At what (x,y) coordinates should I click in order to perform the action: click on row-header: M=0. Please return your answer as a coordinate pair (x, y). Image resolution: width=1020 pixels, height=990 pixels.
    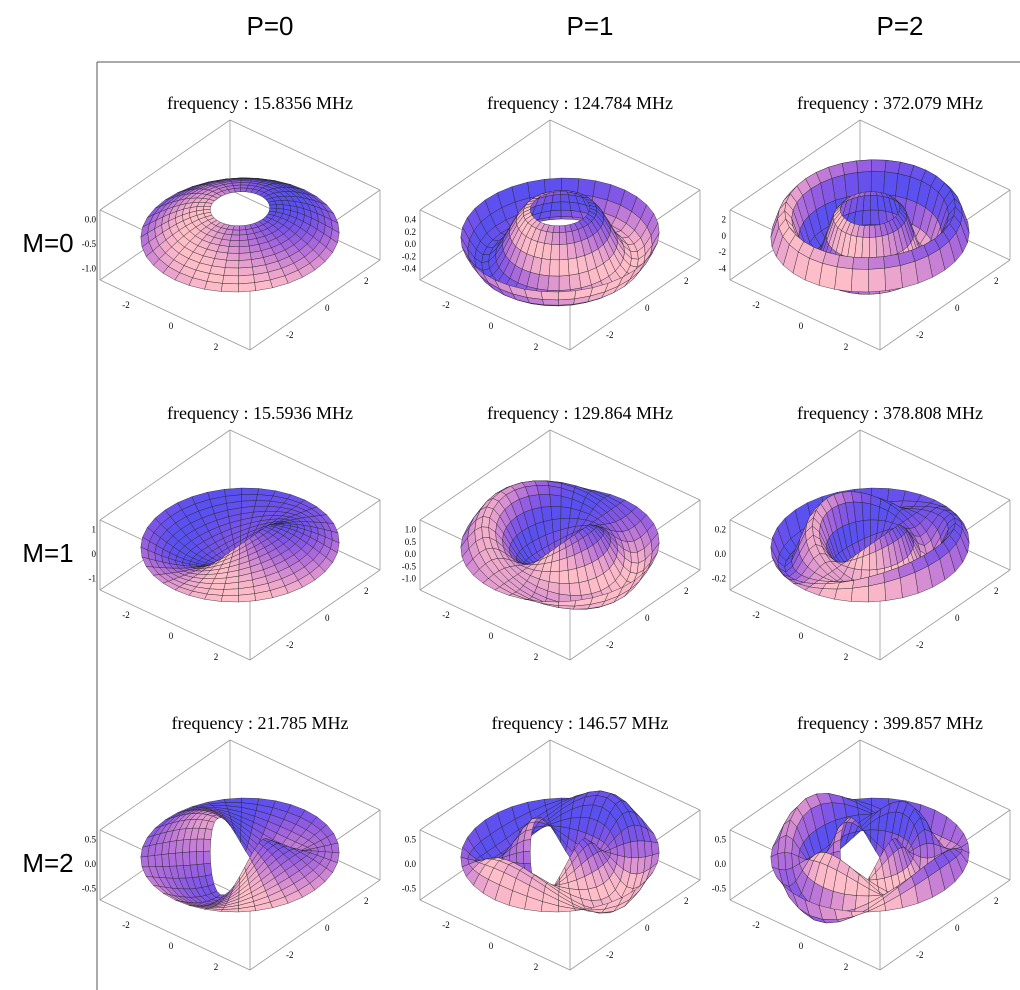
    Looking at the image, I should click on (47, 243).